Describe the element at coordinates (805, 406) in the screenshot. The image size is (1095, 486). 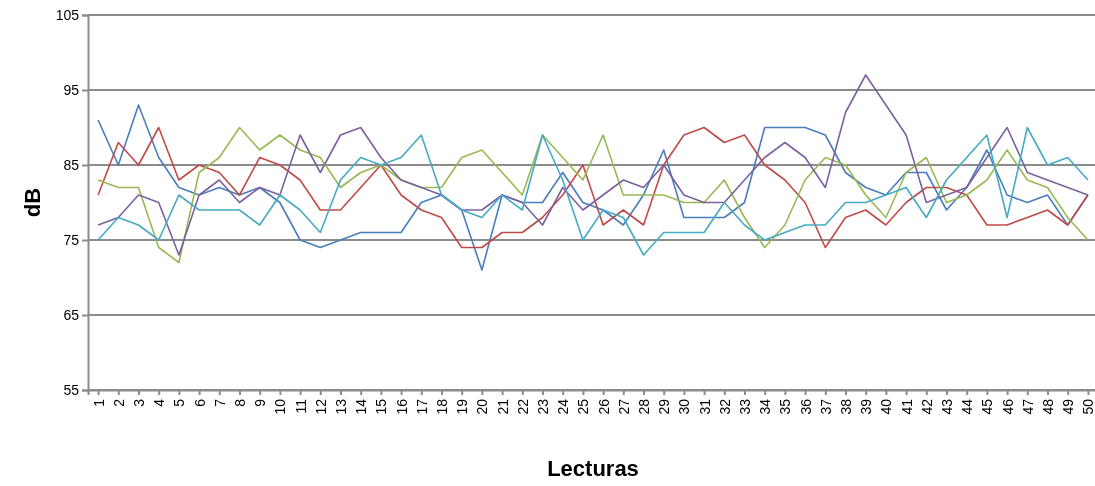
I see `x-tick-label: 36` at that location.